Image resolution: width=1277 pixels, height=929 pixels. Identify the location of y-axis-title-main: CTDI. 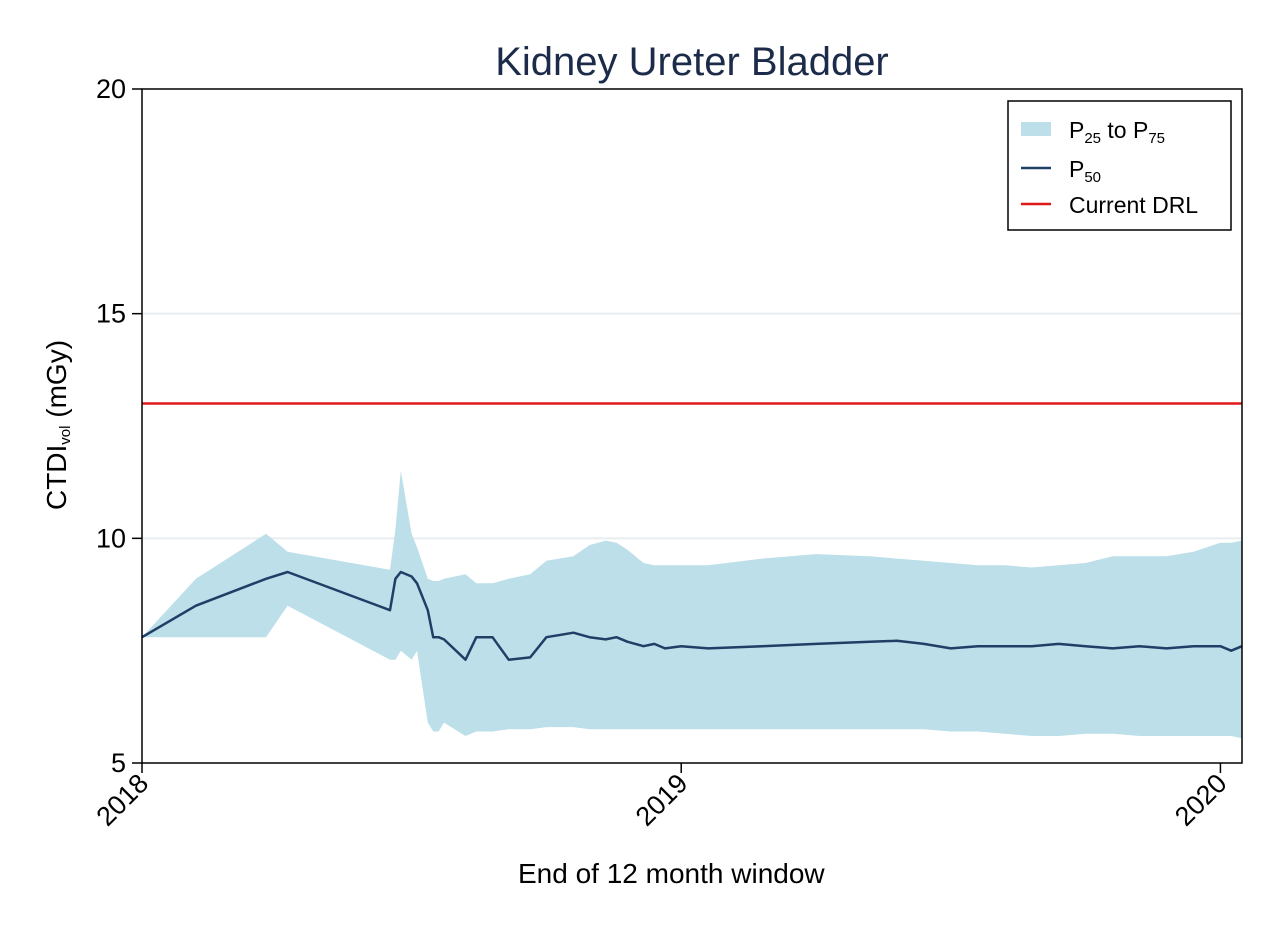
(56, 477).